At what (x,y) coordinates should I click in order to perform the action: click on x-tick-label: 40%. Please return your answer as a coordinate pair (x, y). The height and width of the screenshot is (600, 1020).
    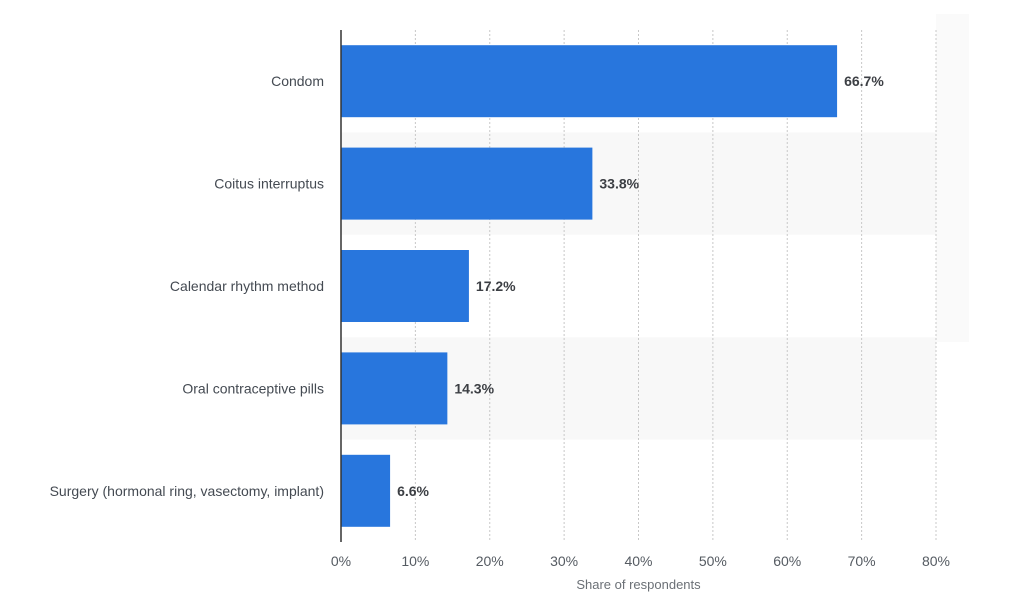
    Looking at the image, I should click on (638, 561).